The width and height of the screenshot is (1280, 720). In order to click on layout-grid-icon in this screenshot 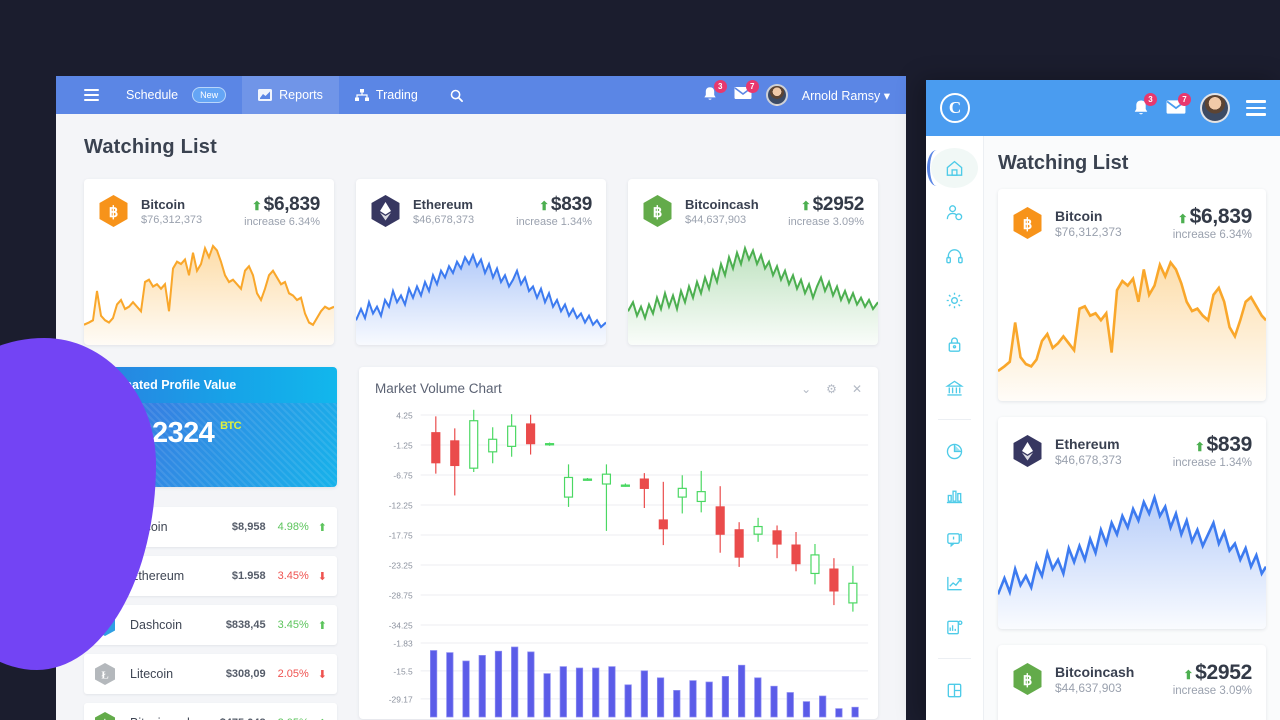, I will do `click(954, 690)`.